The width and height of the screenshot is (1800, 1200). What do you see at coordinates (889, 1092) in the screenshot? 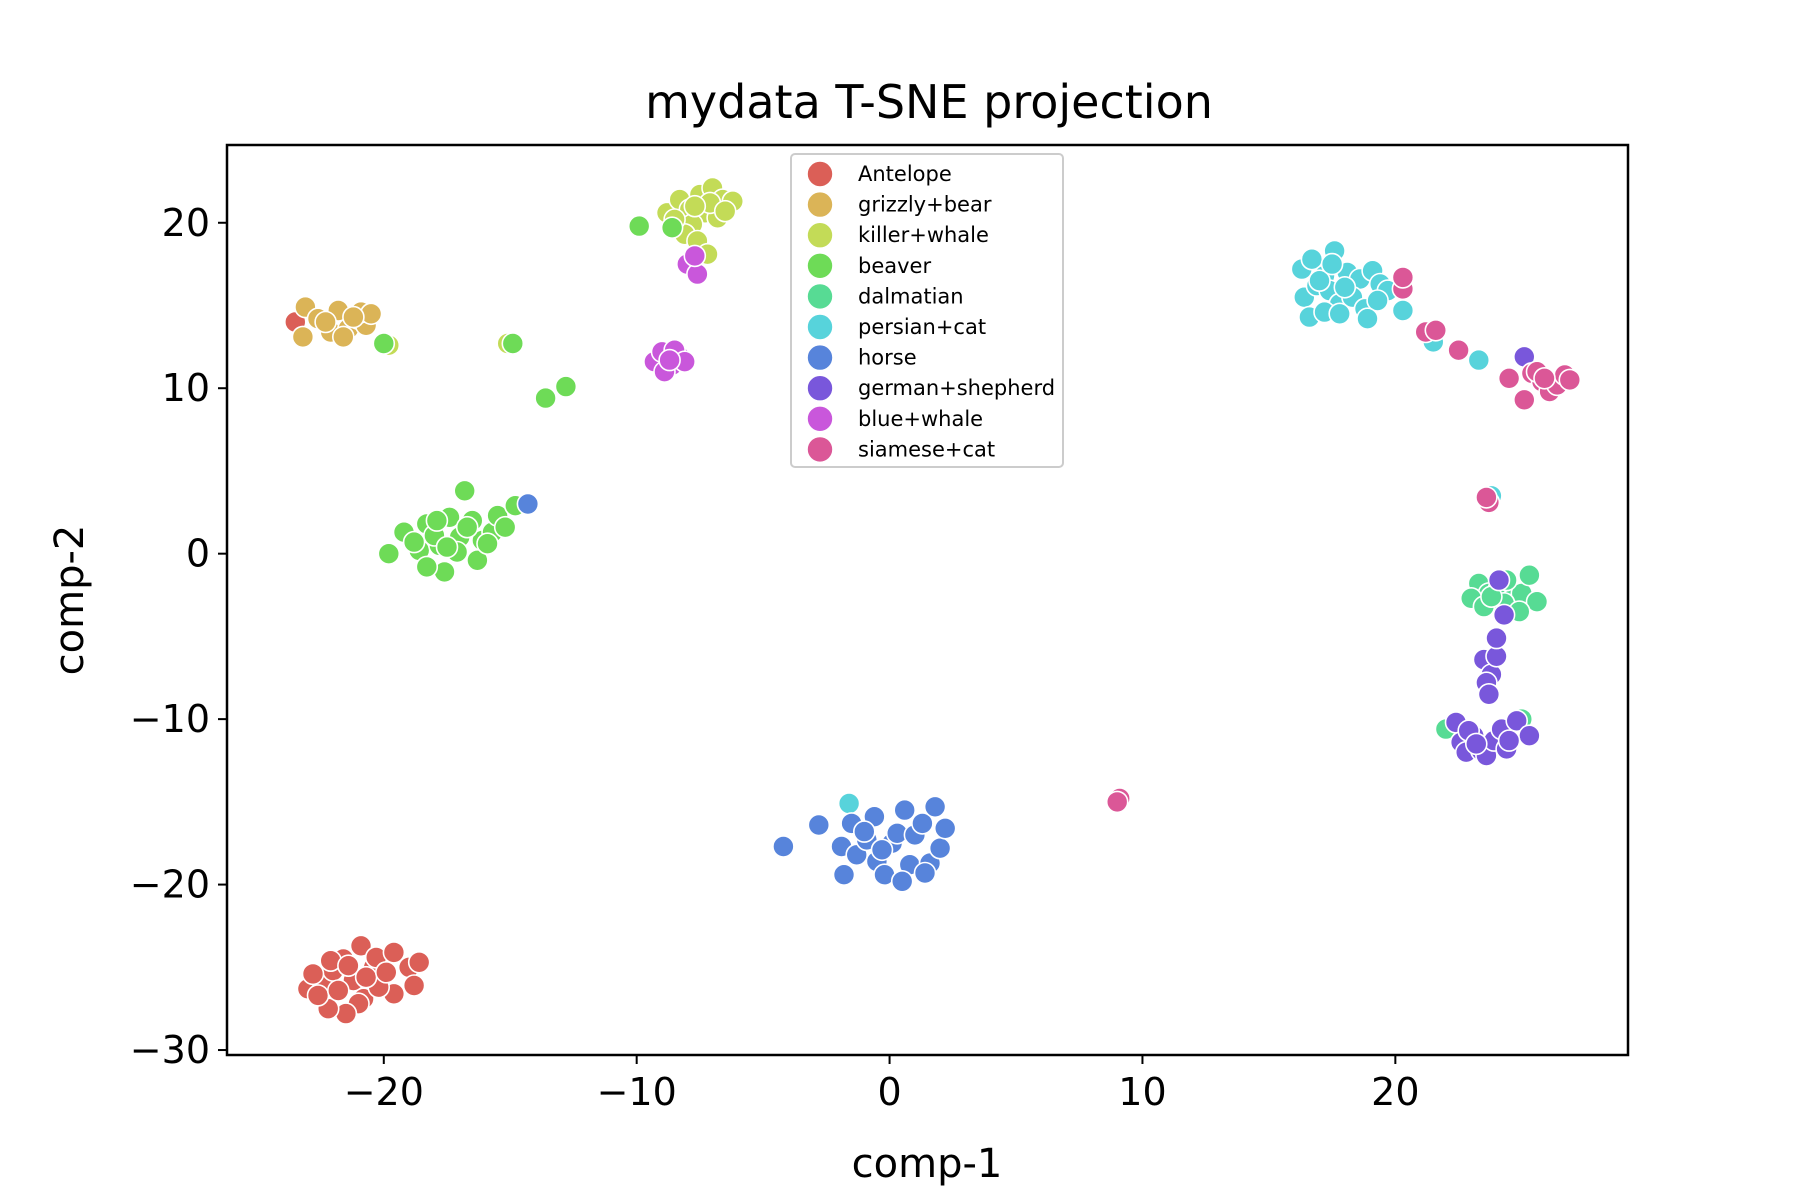
I see `x-tick-label: 0` at bounding box center [889, 1092].